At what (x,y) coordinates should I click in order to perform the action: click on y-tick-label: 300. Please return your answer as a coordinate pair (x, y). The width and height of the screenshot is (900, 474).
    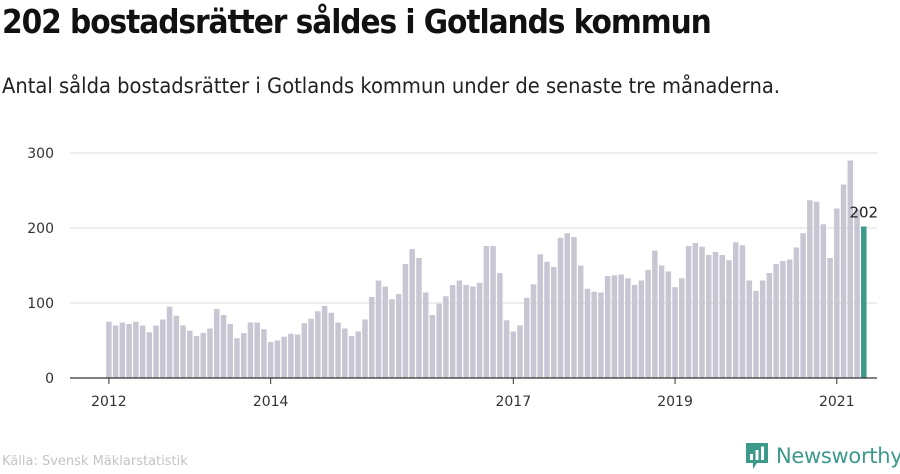
    Looking at the image, I should click on (40, 154).